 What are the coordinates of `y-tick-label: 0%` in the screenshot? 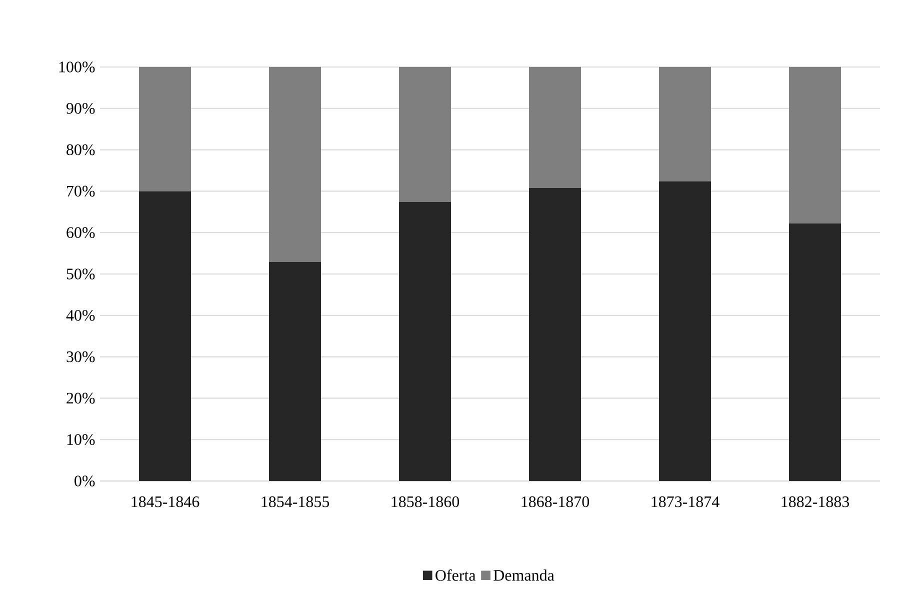 It's located at (84, 481).